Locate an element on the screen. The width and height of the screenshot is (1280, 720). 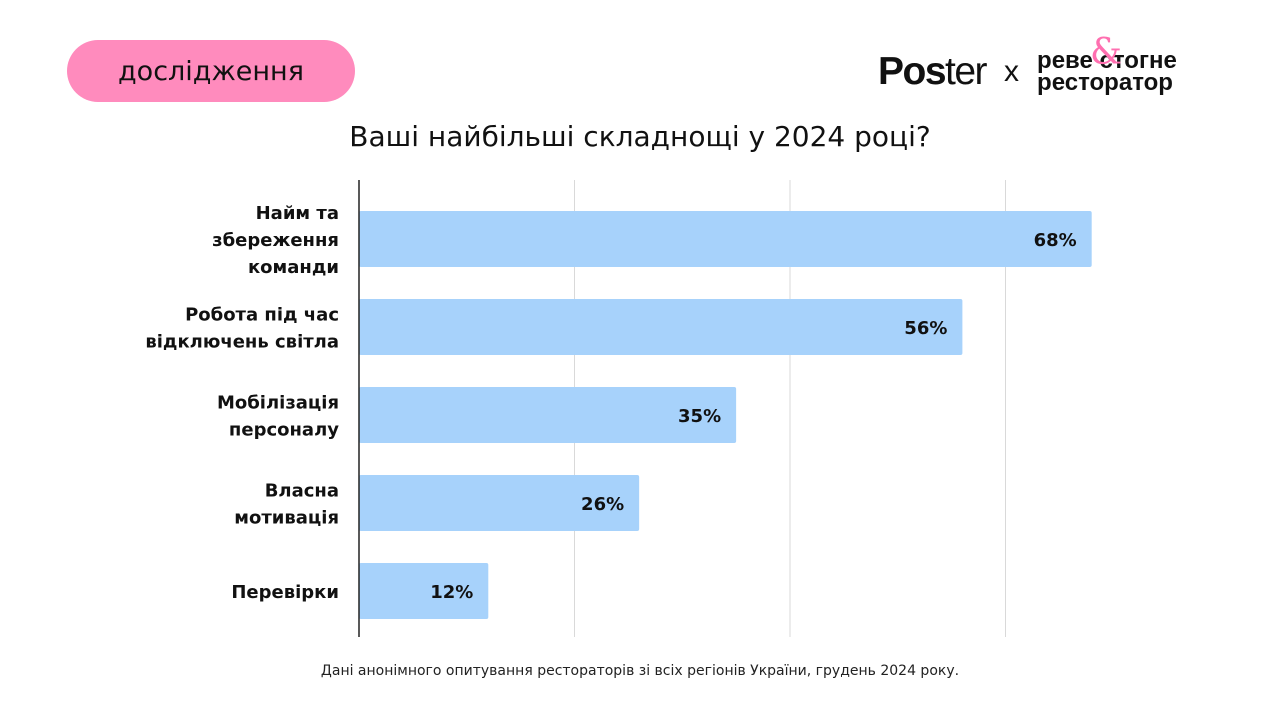
chart-title: Ваші найбільші складнощі у 2024 році? is located at coordinates (640, 136).